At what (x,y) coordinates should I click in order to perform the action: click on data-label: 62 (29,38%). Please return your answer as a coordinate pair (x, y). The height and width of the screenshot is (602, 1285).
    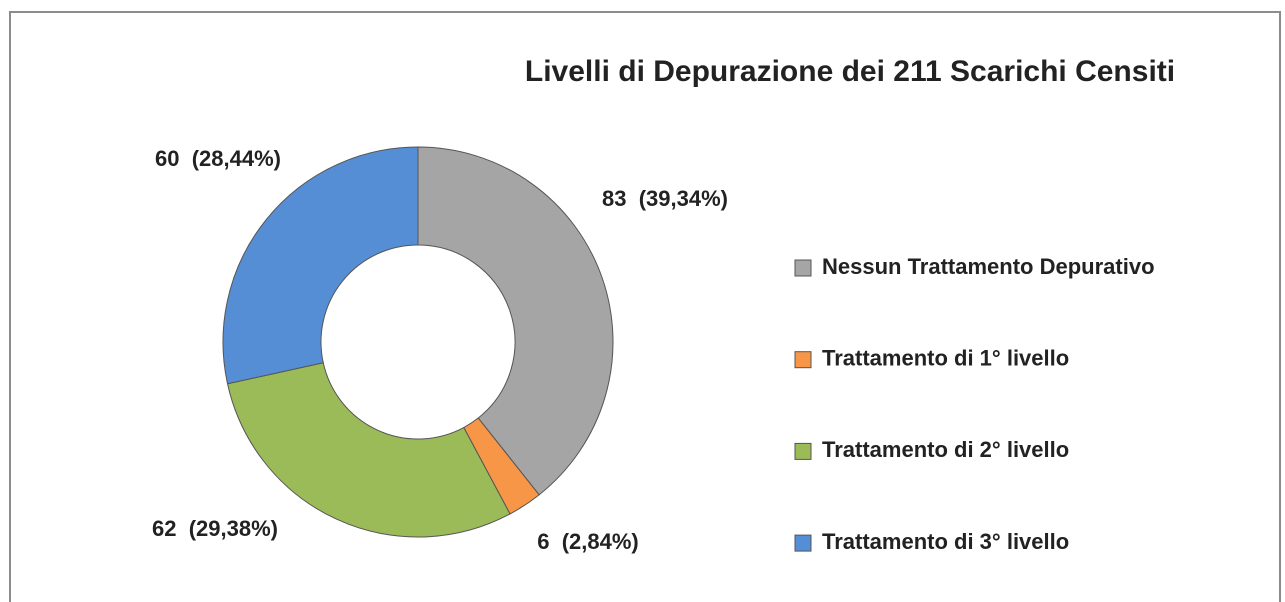
    Looking at the image, I should click on (215, 528).